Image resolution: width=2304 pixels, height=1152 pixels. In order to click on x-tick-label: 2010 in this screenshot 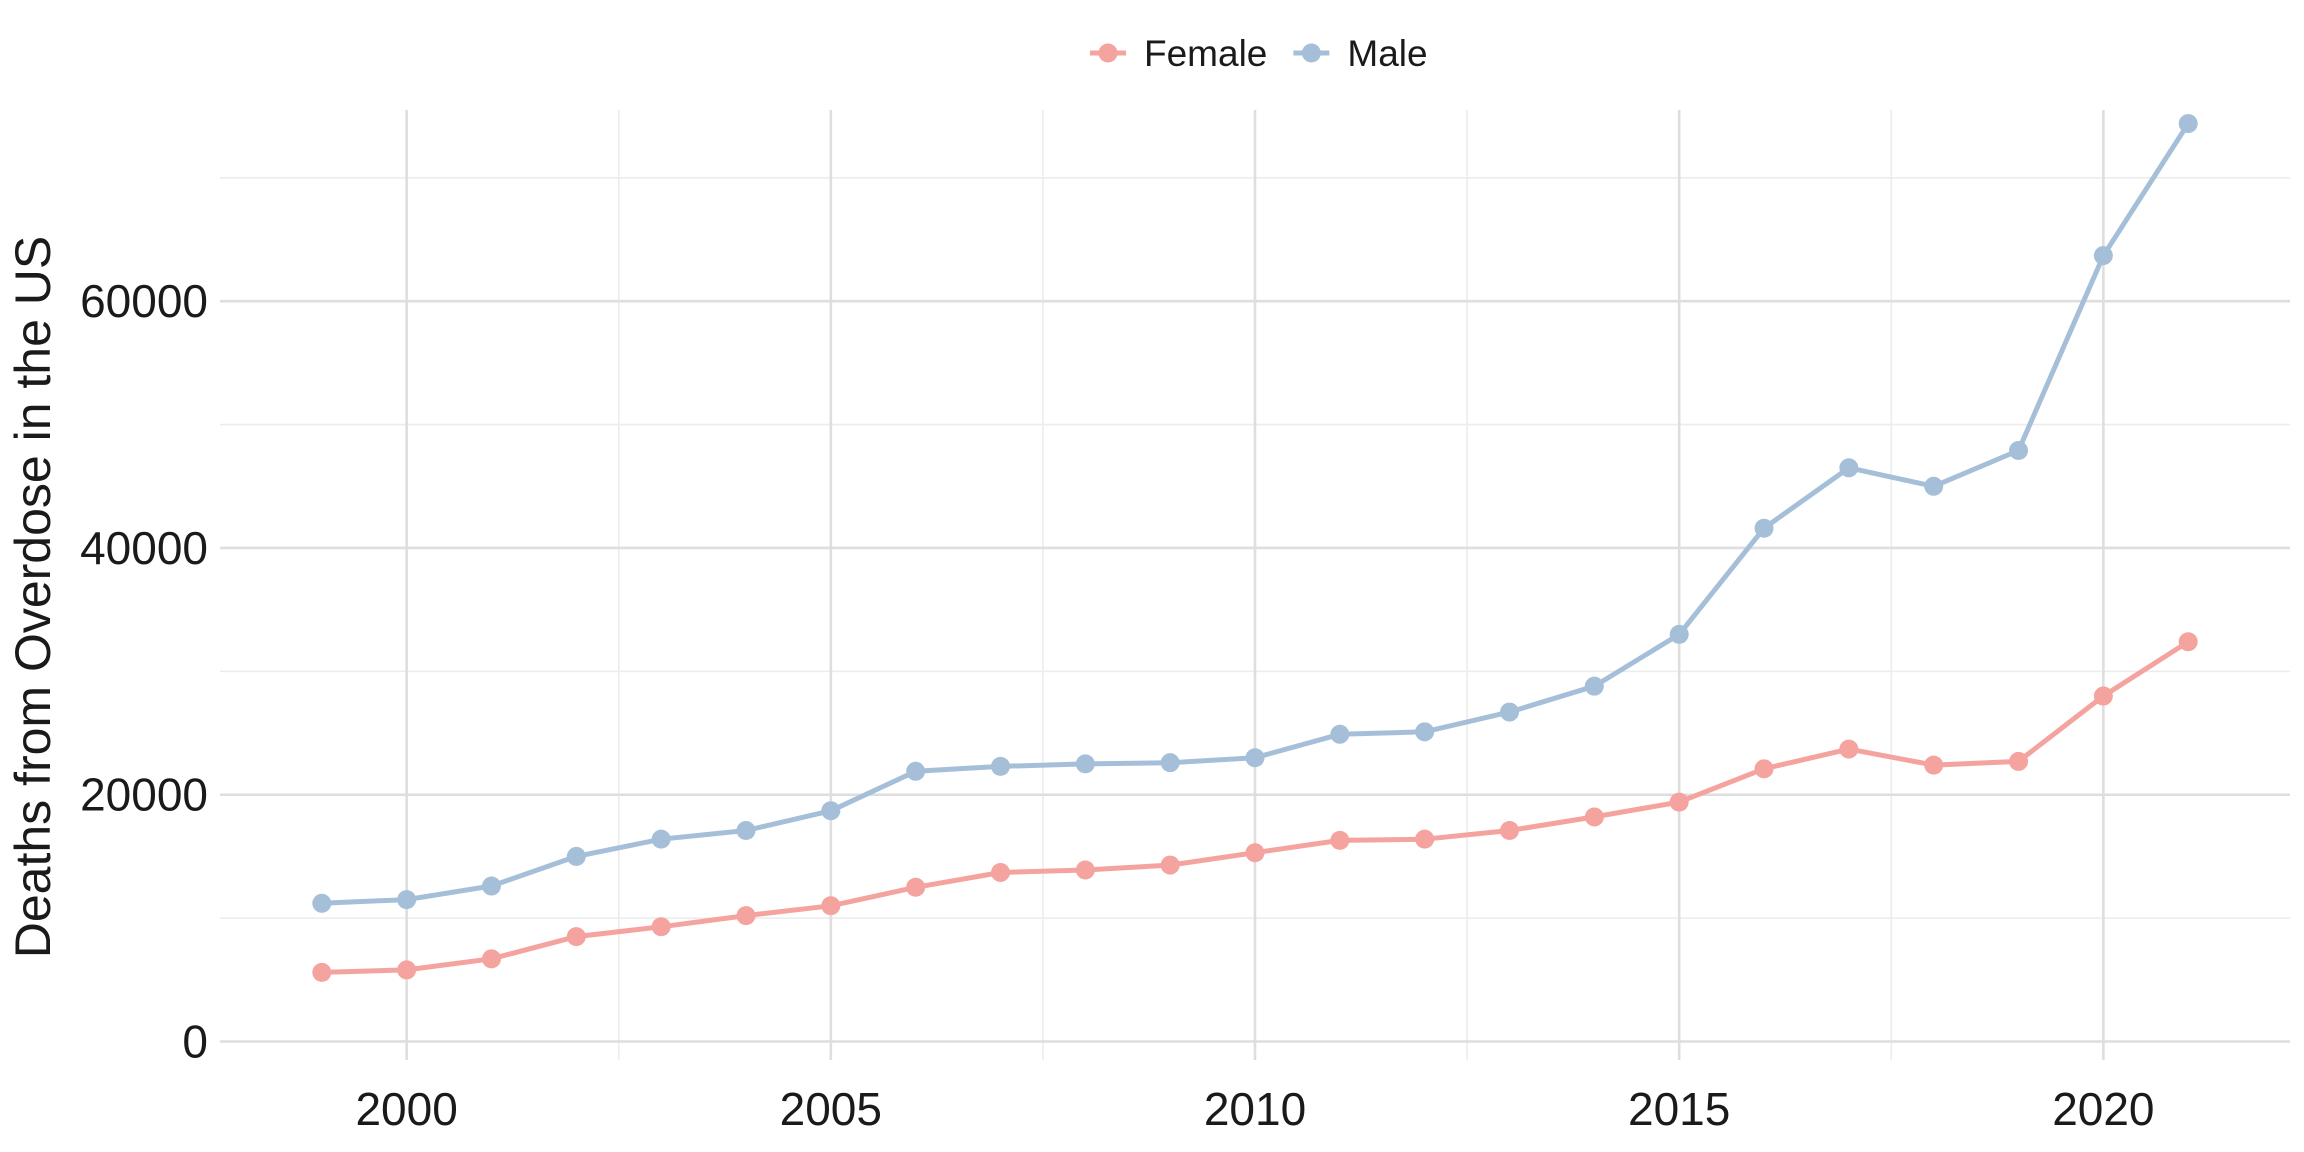, I will do `click(1255, 1109)`.